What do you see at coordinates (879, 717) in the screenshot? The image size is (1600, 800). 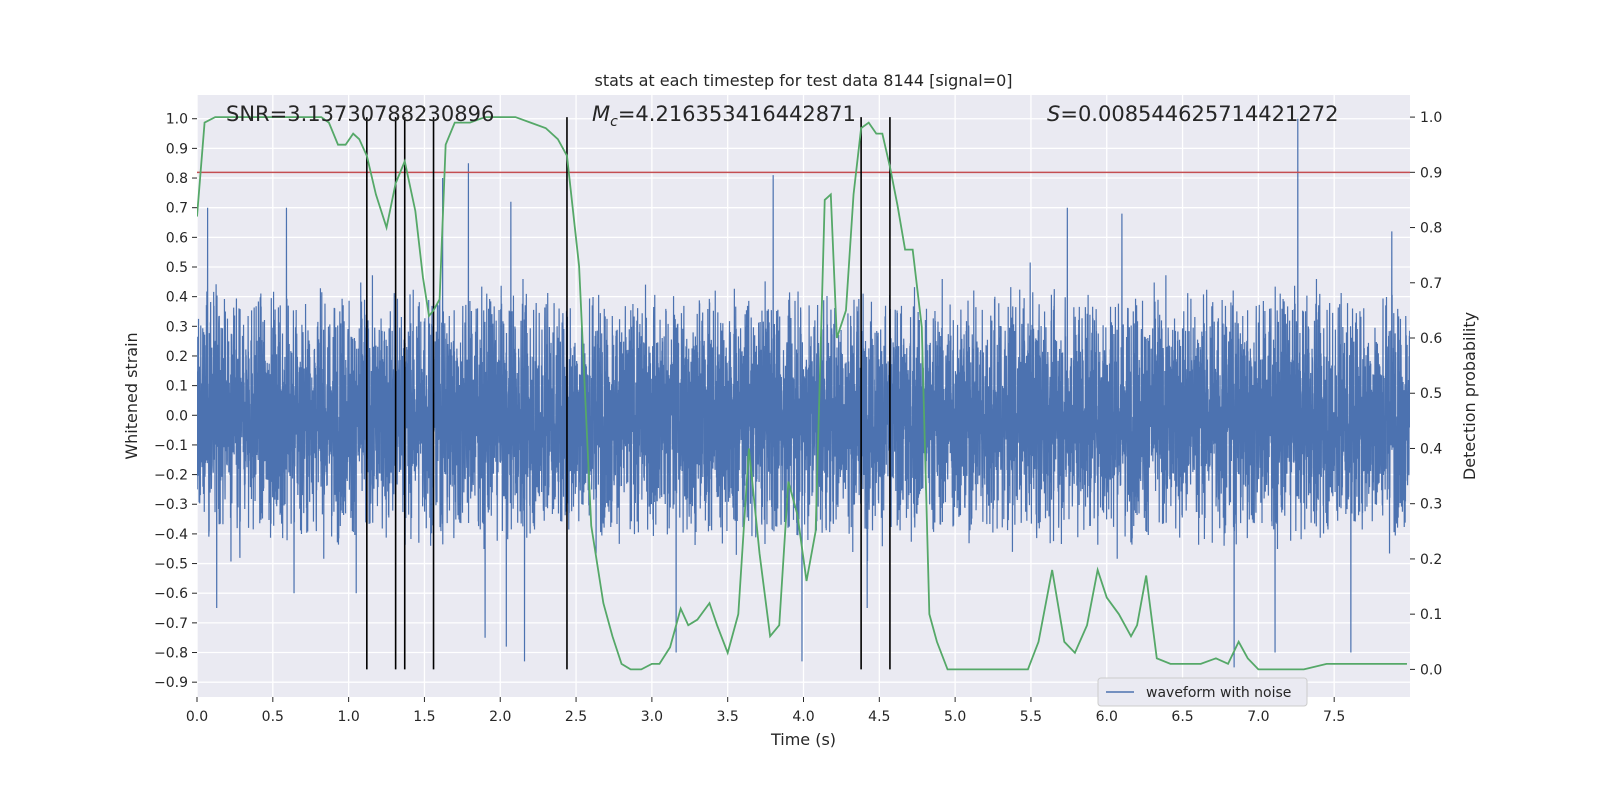 I see `x-tick-label: 4.5` at bounding box center [879, 717].